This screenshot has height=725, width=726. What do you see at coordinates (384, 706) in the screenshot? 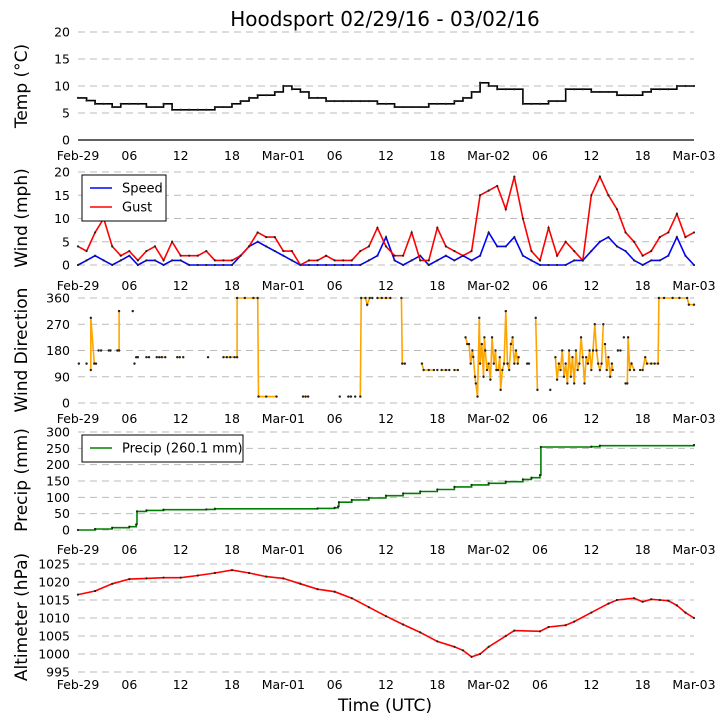
I see `x-axis-label: Time (UTC)` at bounding box center [384, 706].